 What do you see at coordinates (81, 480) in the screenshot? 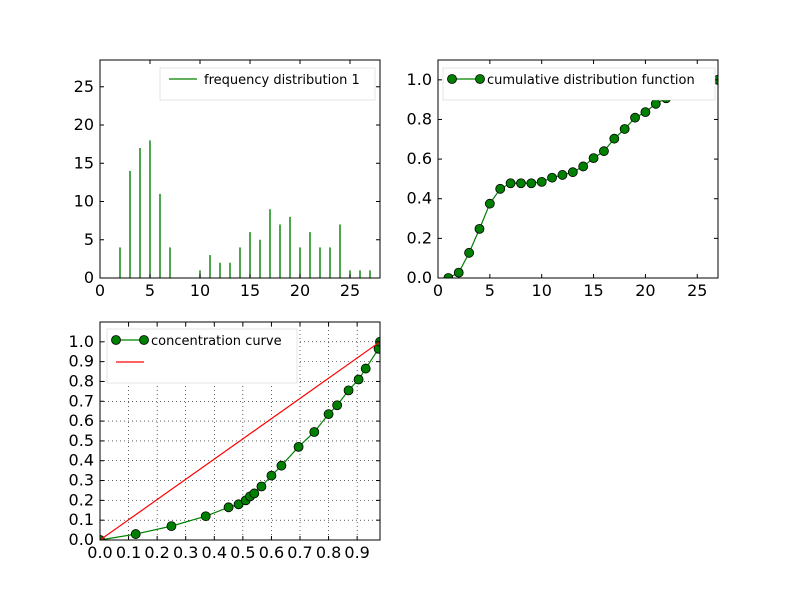
I see `y-tick-label: 0.3` at bounding box center [81, 480].